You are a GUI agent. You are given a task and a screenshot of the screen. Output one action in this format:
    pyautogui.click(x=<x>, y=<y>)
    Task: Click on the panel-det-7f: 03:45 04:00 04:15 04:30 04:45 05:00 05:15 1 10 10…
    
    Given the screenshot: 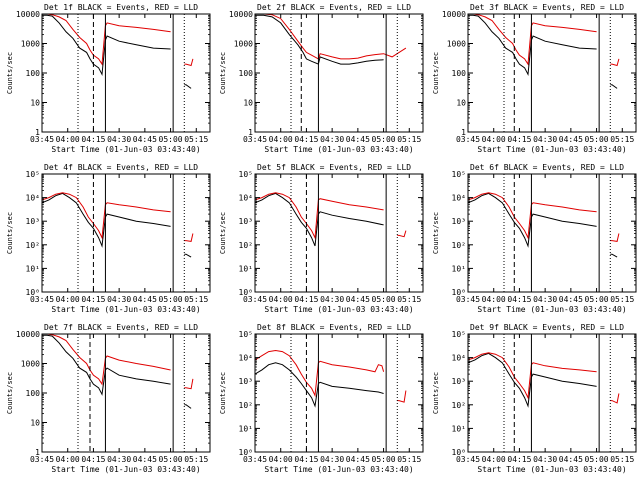 What is the action you would take?
    pyautogui.click(x=108, y=398)
    